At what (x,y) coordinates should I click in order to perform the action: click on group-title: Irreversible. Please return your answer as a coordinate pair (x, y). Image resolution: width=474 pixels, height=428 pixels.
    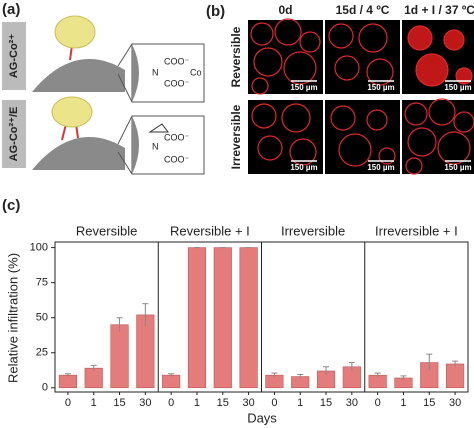
    Looking at the image, I should click on (313, 230).